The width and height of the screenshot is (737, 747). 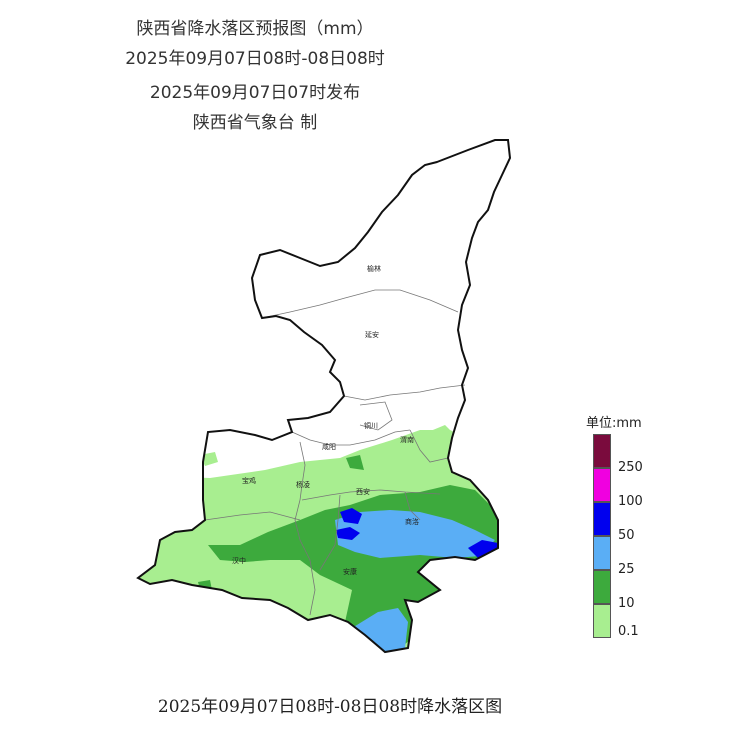 What do you see at coordinates (372, 334) in the screenshot?
I see `city-label-yanan: 延安` at bounding box center [372, 334].